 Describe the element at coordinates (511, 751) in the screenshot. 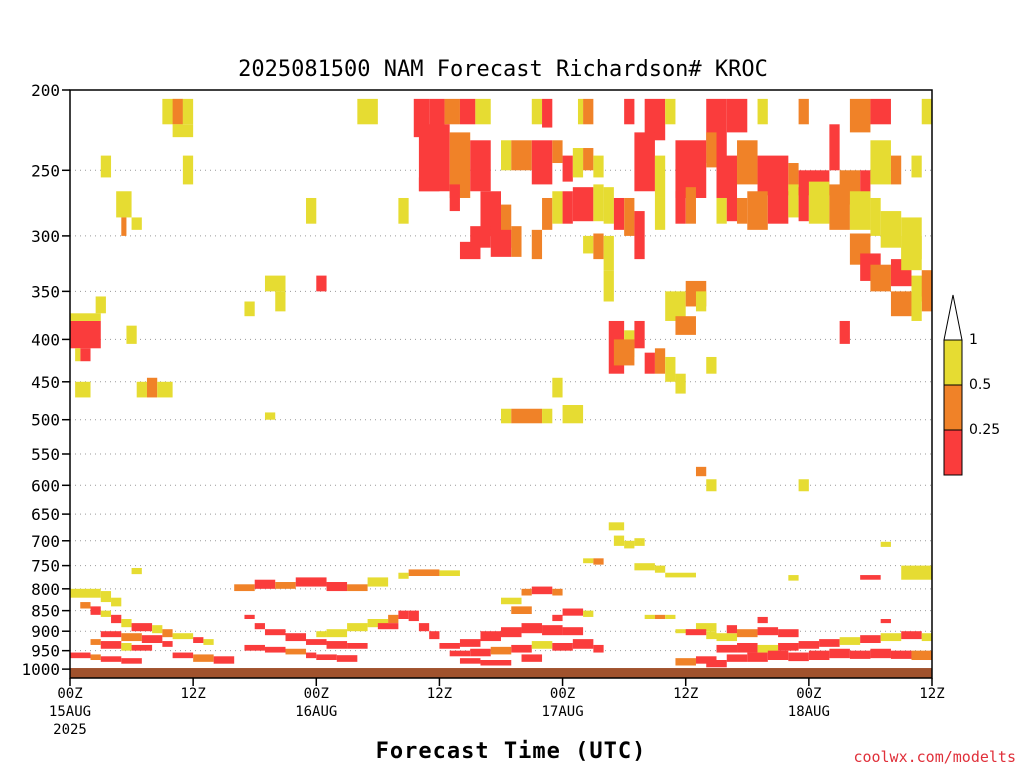

I see `x-axis-label: Forecast Time (UTC)` at that location.